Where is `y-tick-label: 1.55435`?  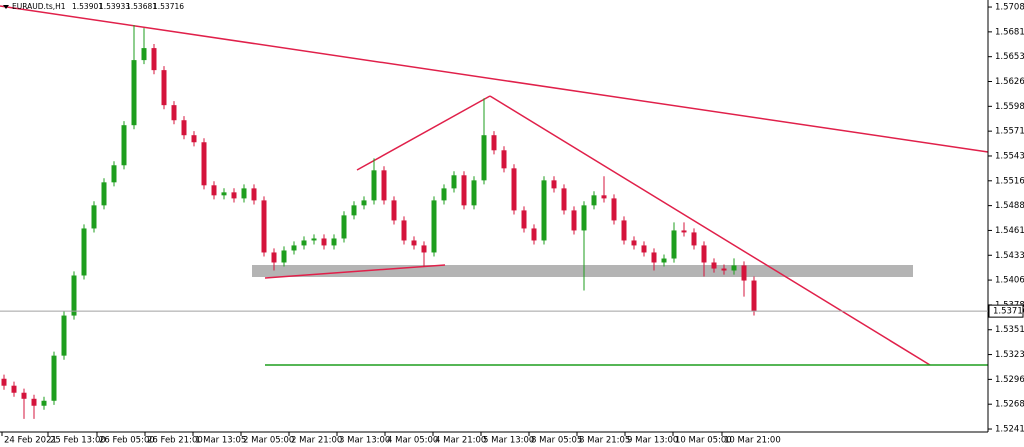 y-tick-label: 1.55435 is located at coordinates (1009, 156).